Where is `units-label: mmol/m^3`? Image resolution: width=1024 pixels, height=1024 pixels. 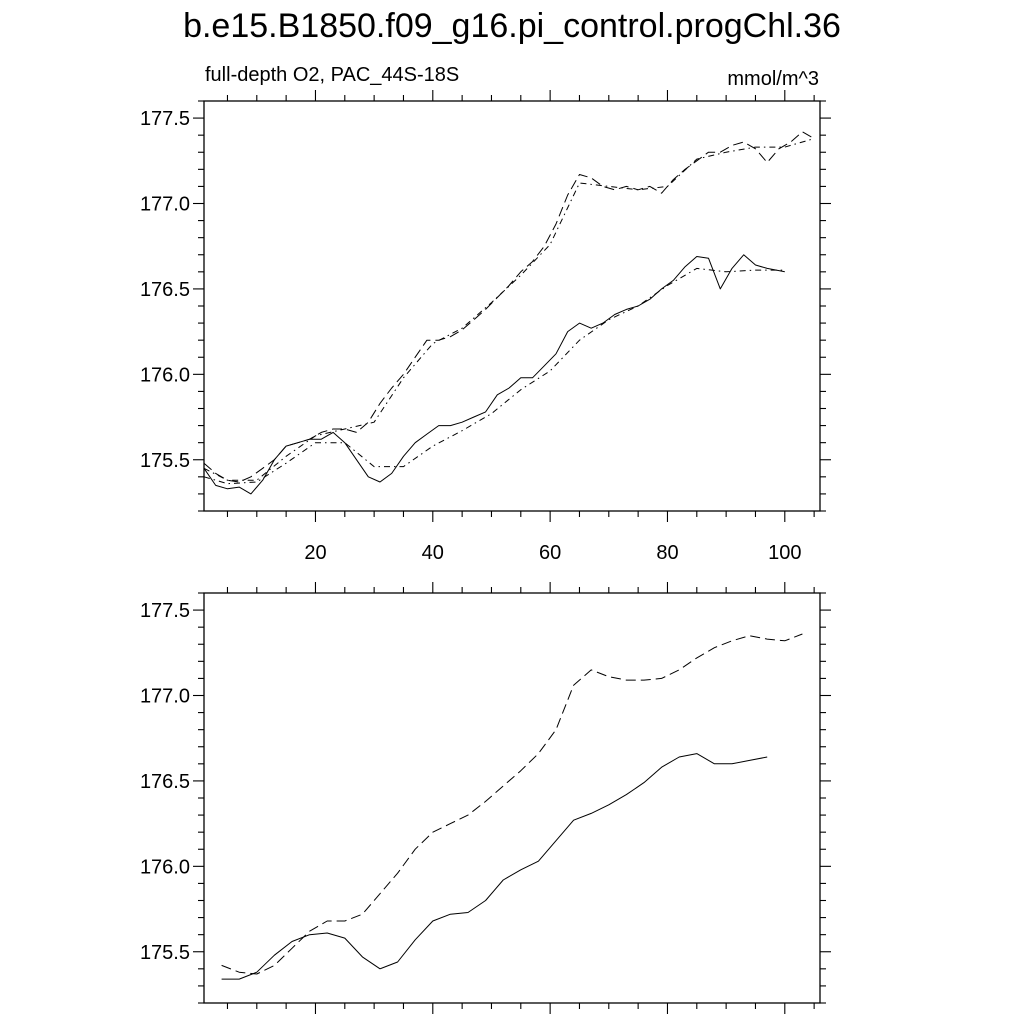
units-label: mmol/m^3 is located at coordinates (773, 79).